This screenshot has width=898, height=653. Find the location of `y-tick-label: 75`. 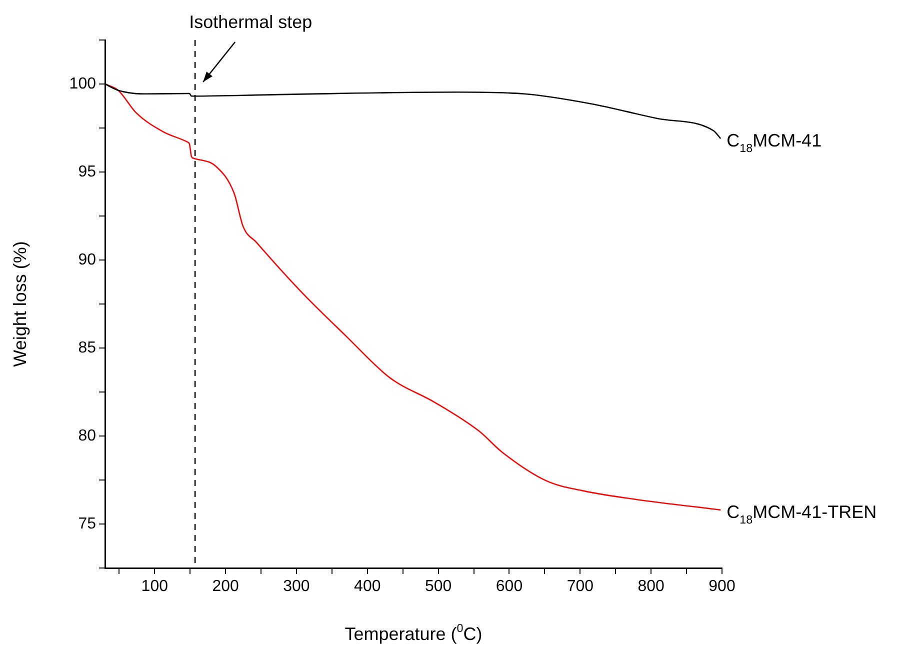

y-tick-label: 75 is located at coordinates (87, 523).